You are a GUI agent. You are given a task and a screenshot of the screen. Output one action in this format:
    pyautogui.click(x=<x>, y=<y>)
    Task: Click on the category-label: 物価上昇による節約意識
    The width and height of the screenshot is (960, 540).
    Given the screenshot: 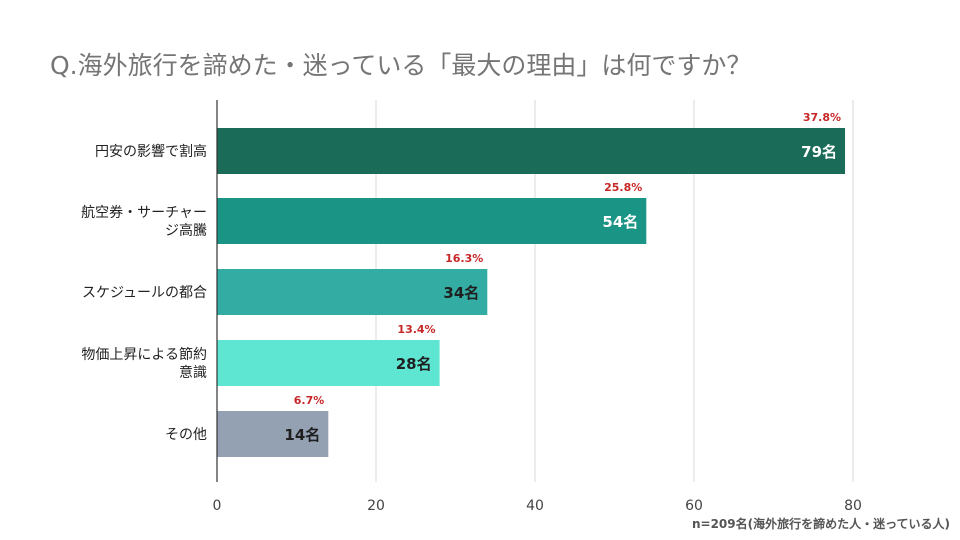 What is the action you would take?
    pyautogui.click(x=144, y=363)
    